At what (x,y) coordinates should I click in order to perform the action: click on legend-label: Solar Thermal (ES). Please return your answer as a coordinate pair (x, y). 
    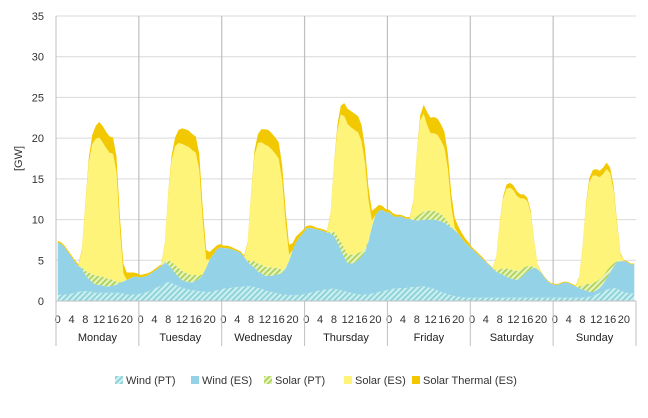
    Looking at the image, I should click on (470, 381).